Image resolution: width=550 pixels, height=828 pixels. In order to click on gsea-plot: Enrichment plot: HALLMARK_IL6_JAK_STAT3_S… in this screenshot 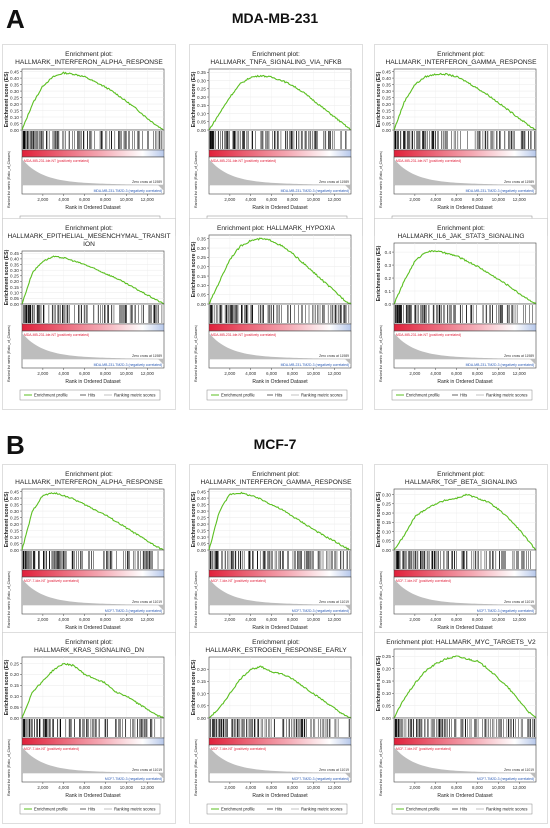, I will do `click(461, 314)`.